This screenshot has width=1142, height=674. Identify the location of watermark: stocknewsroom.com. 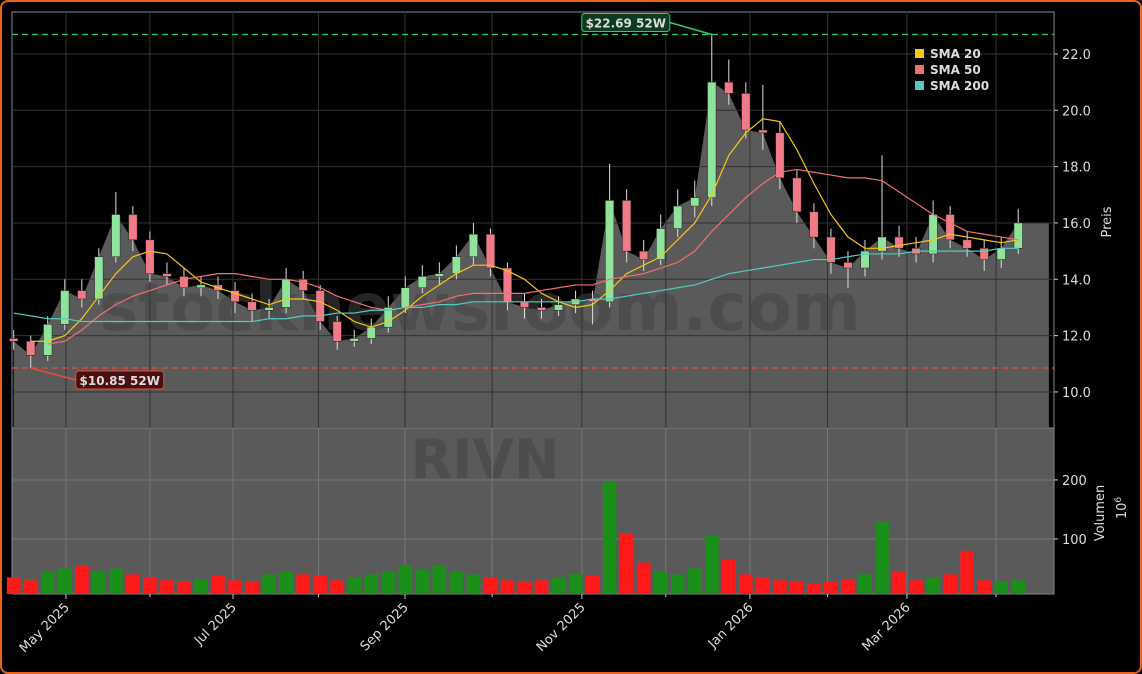
(480, 307).